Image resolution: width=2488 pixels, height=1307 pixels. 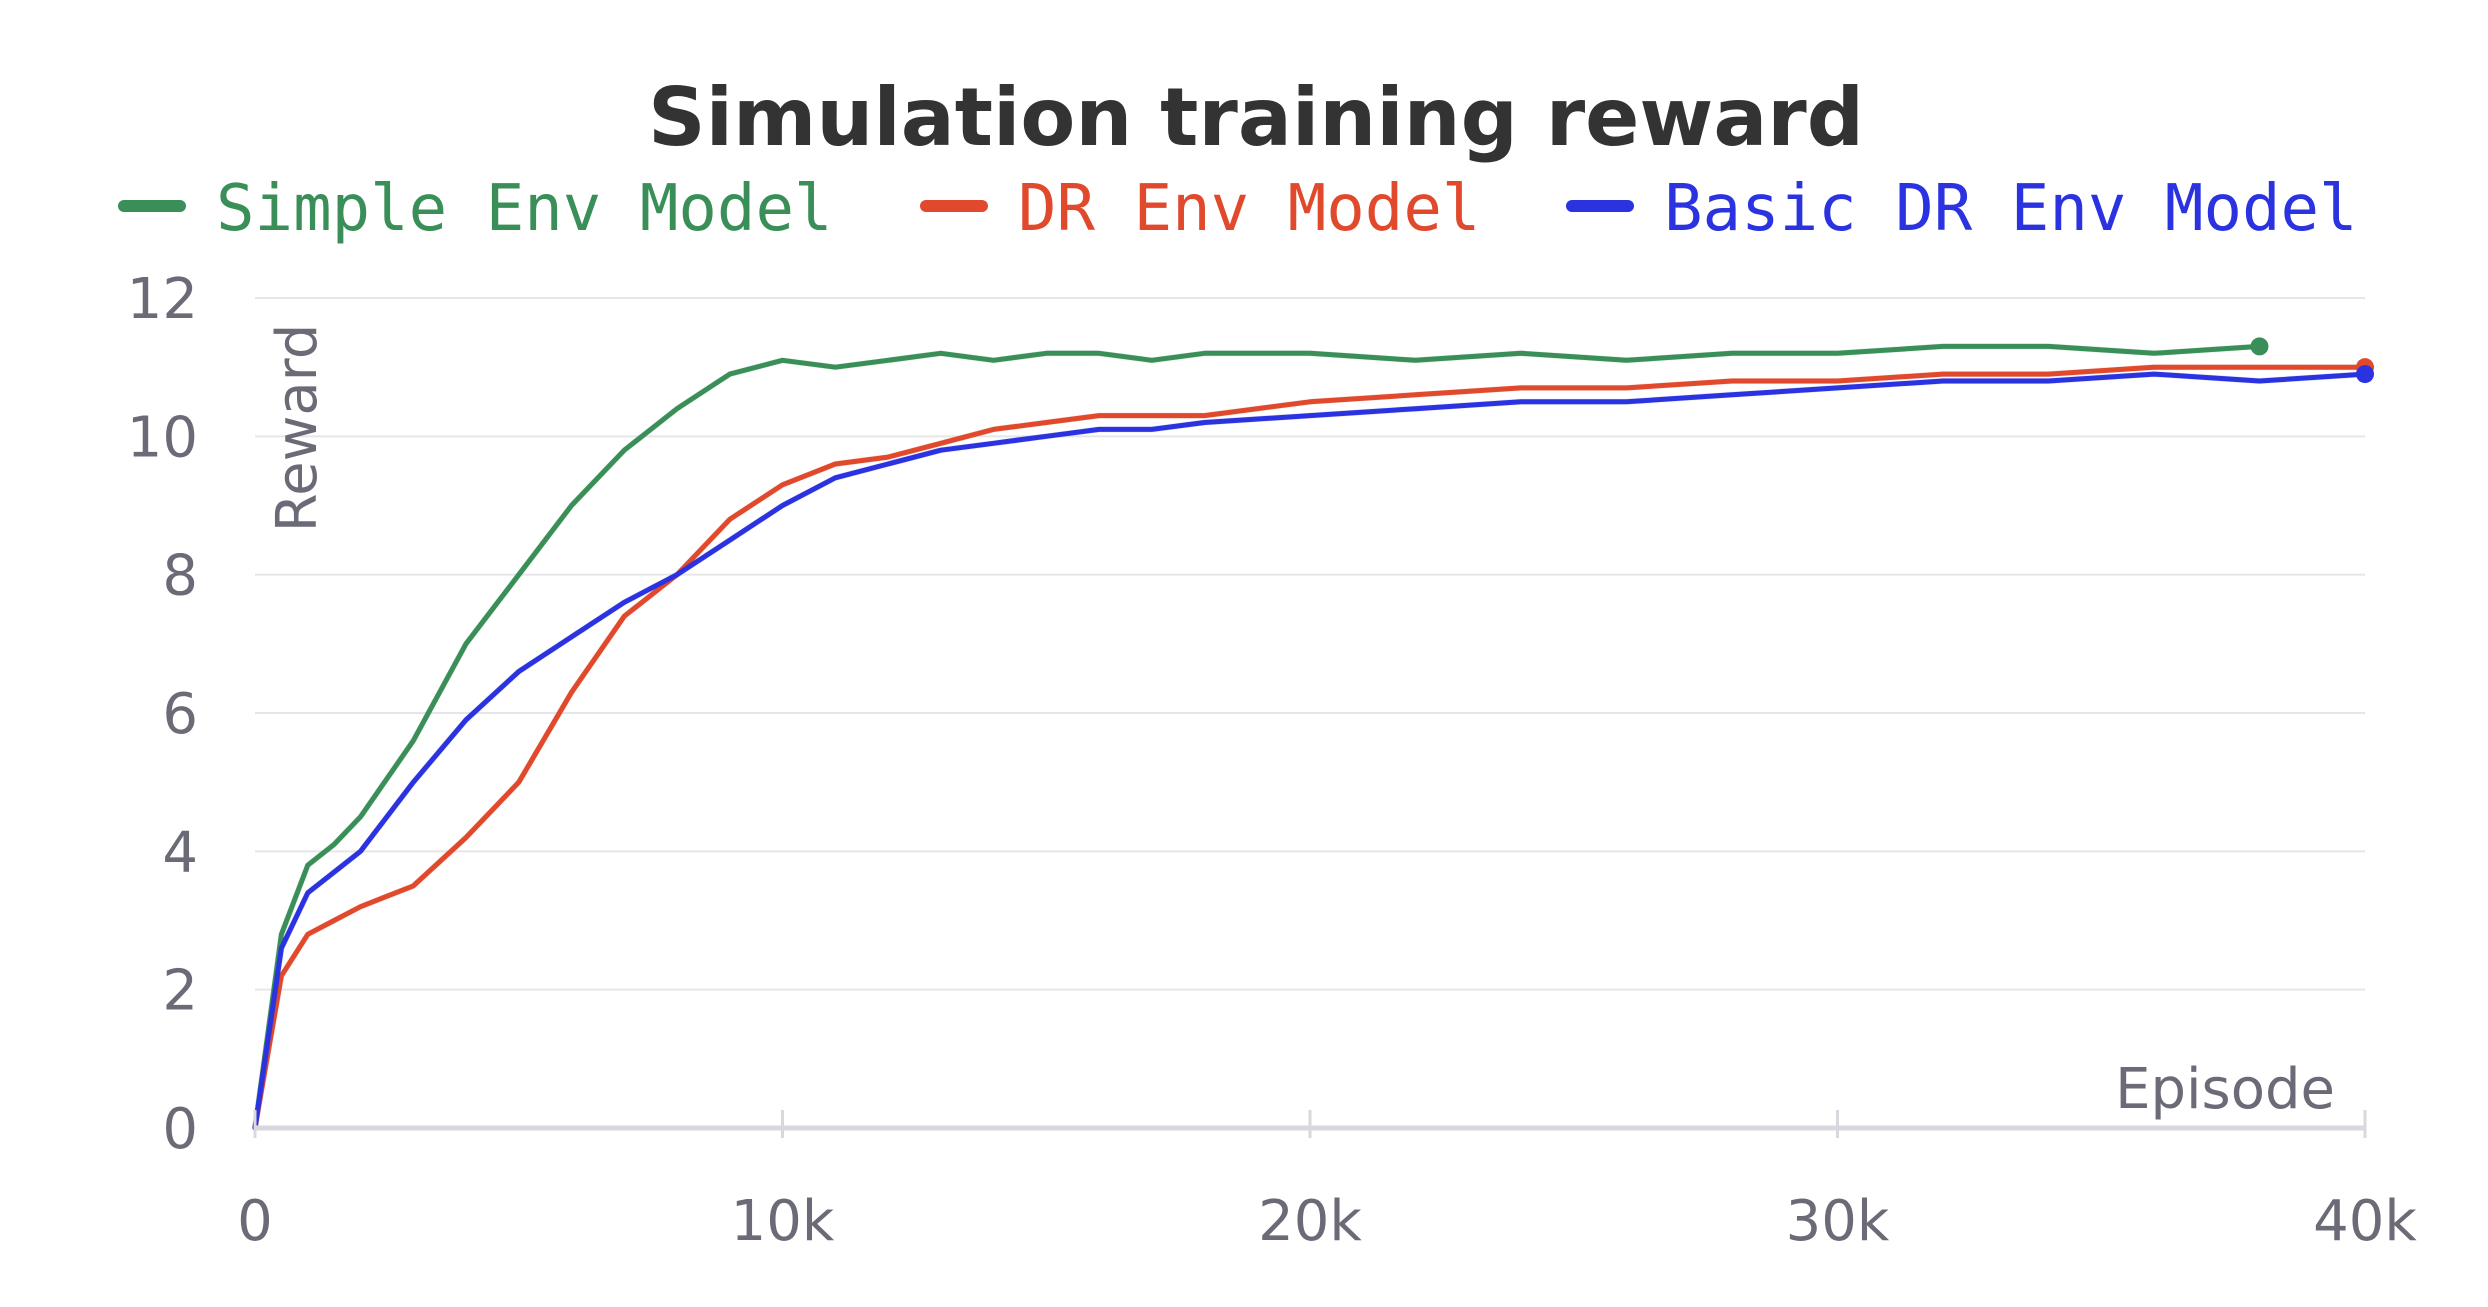 I want to click on x-tick-label: 10k, so click(x=783, y=1221).